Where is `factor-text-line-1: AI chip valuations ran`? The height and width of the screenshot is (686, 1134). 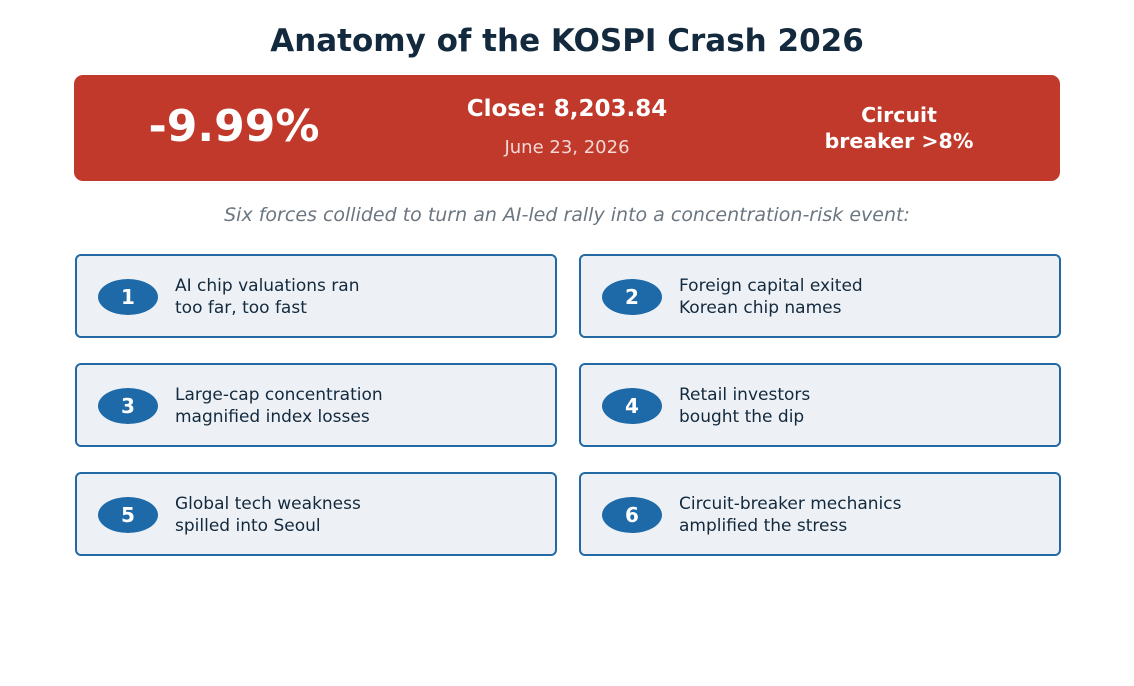 factor-text-line-1: AI chip valuations ran is located at coordinates (267, 286).